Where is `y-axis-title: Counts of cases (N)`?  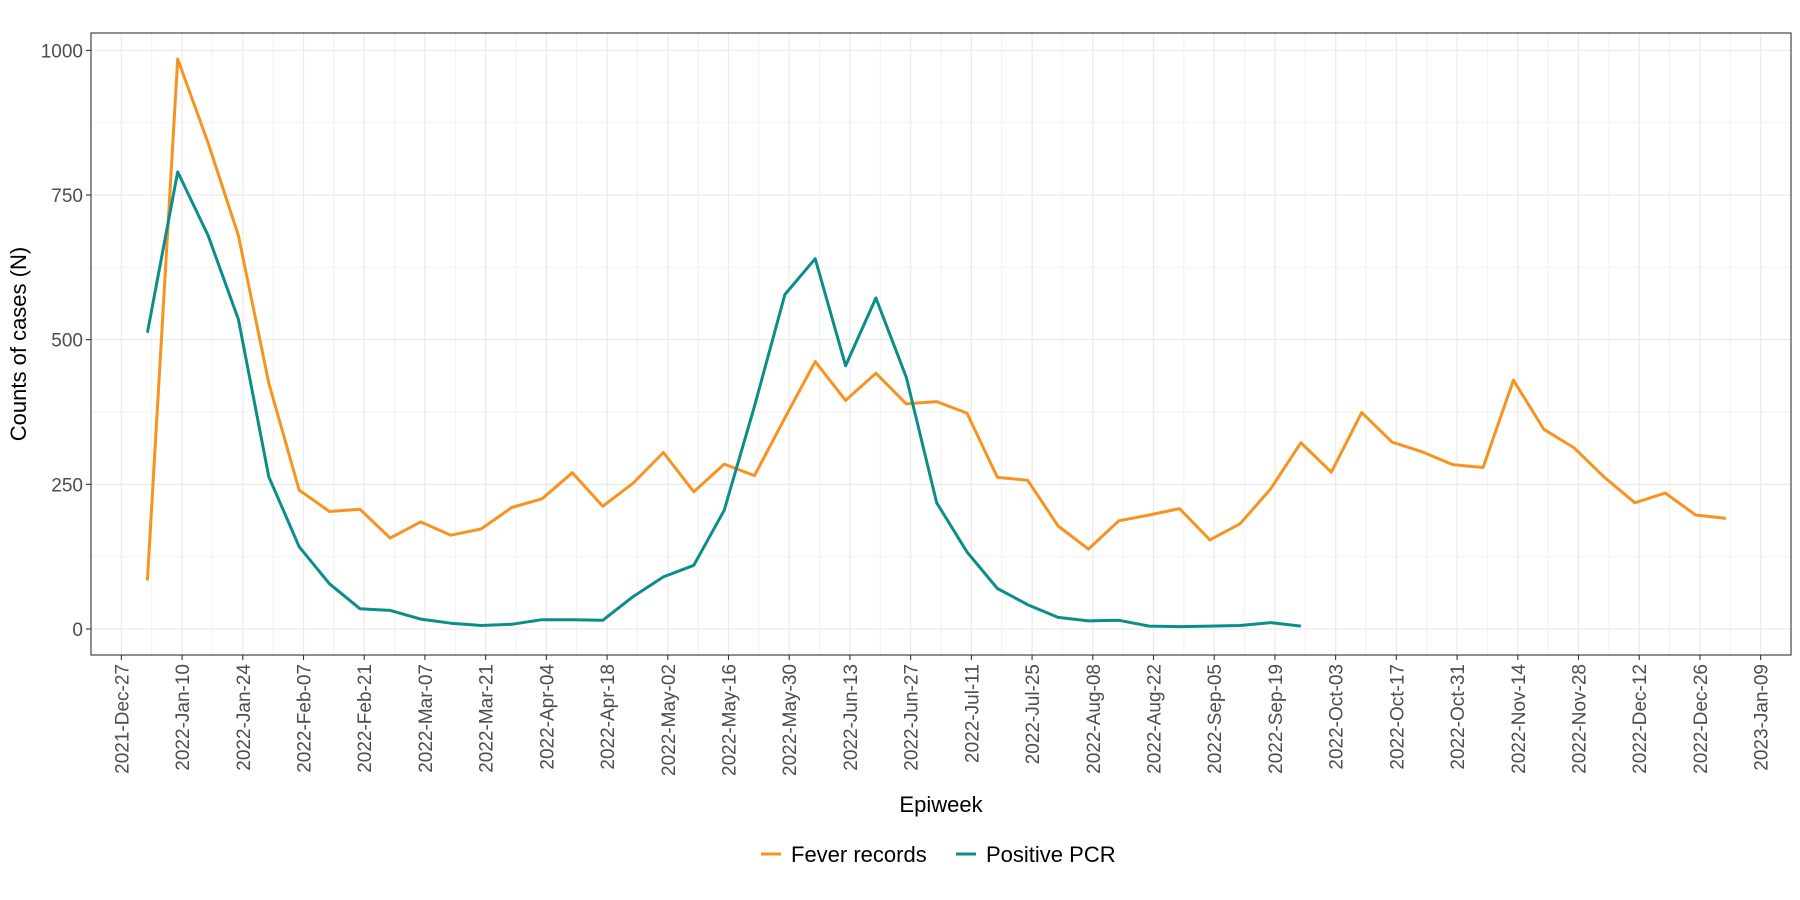 y-axis-title: Counts of cases (N) is located at coordinates (18, 344).